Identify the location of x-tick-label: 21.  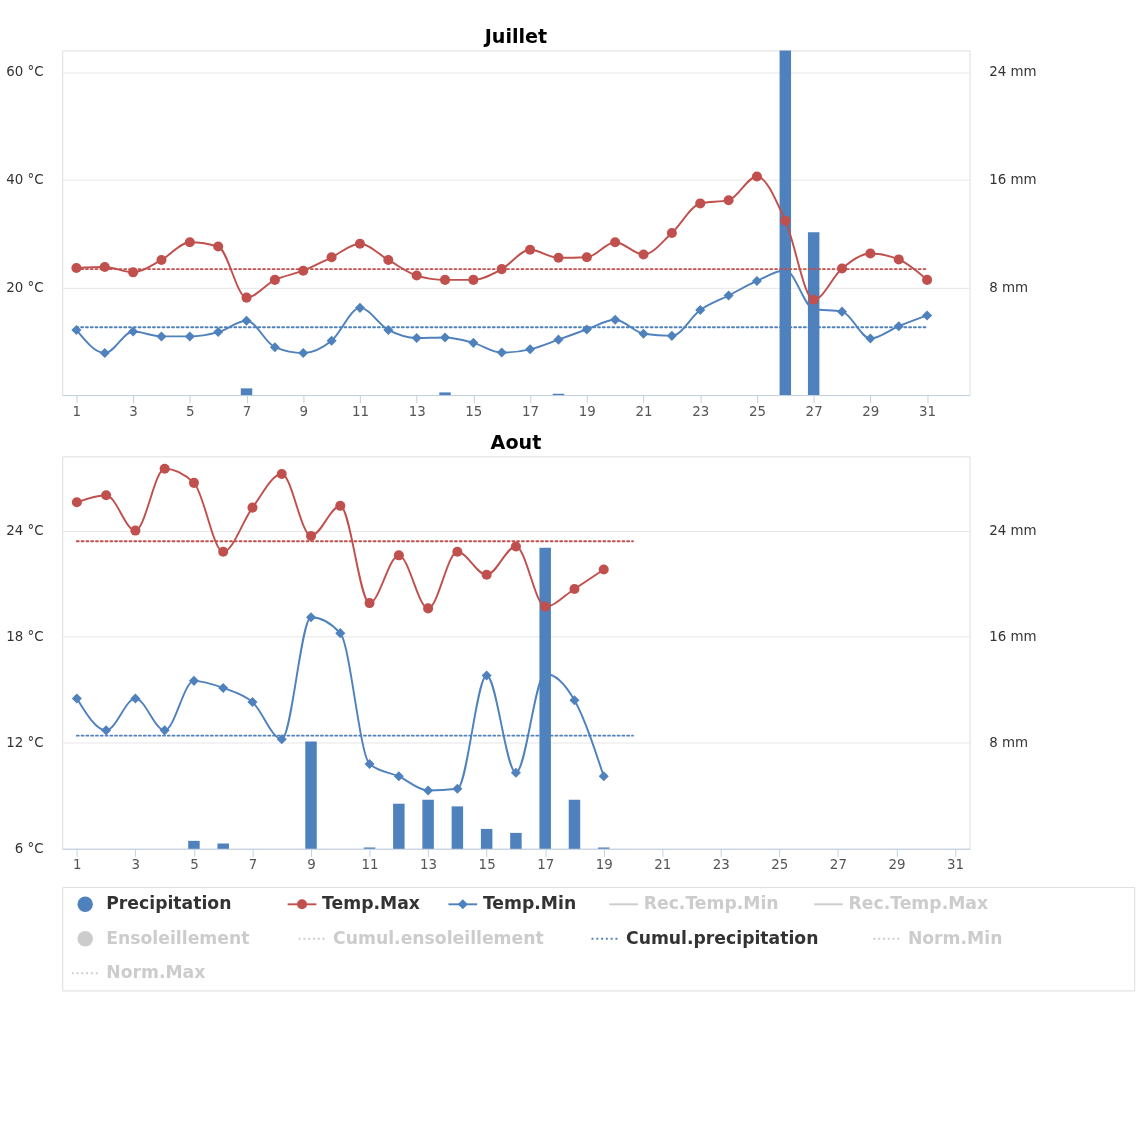
(663, 865).